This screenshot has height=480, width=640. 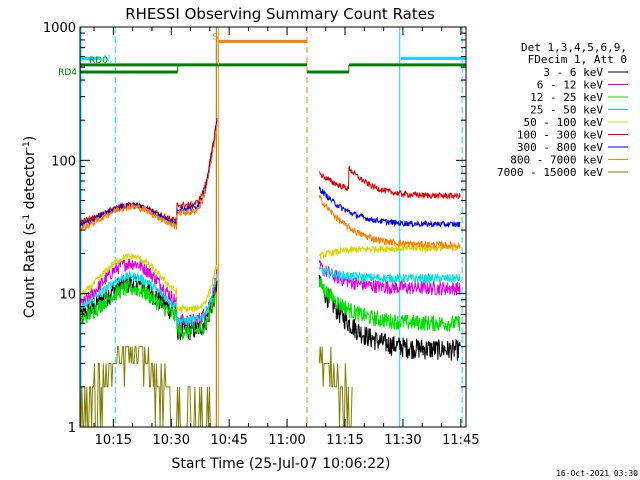 I want to click on legend-label-1: 3 - 6 keV, so click(x=573, y=72).